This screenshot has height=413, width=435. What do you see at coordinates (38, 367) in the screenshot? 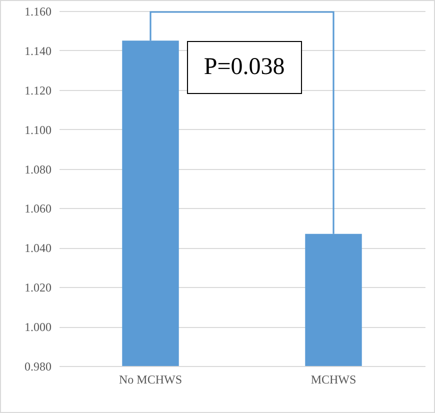
I see `y-tick-label: 0.980` at bounding box center [38, 367].